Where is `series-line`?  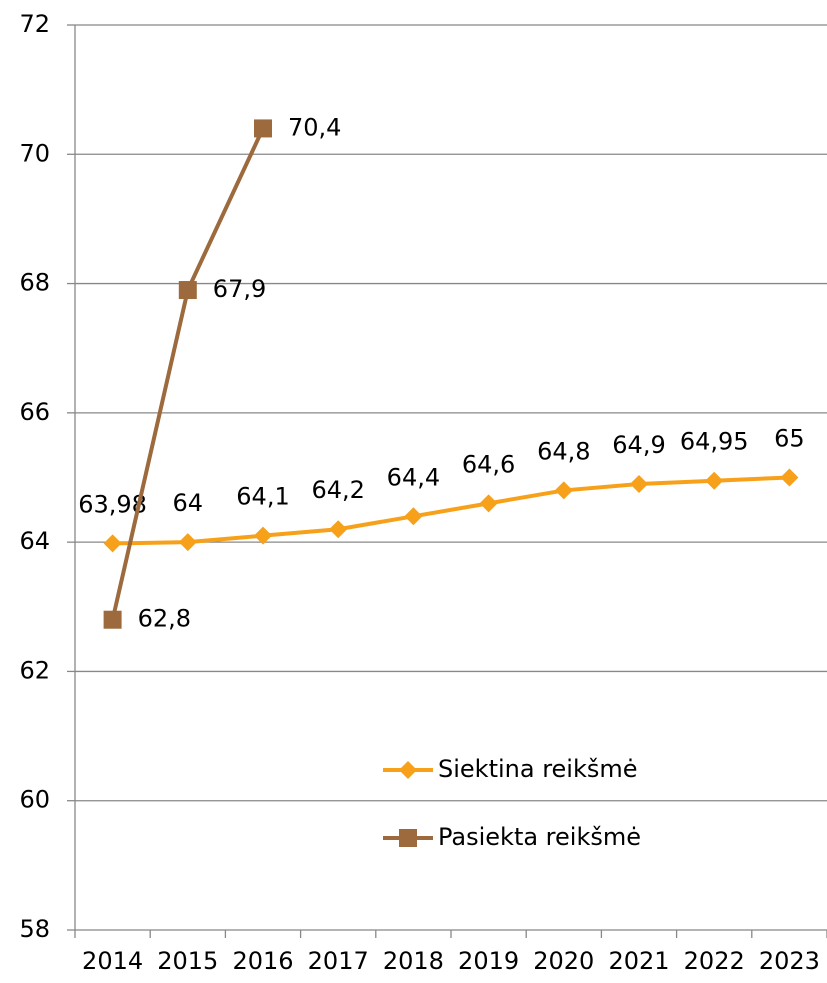 series-line is located at coordinates (451, 510).